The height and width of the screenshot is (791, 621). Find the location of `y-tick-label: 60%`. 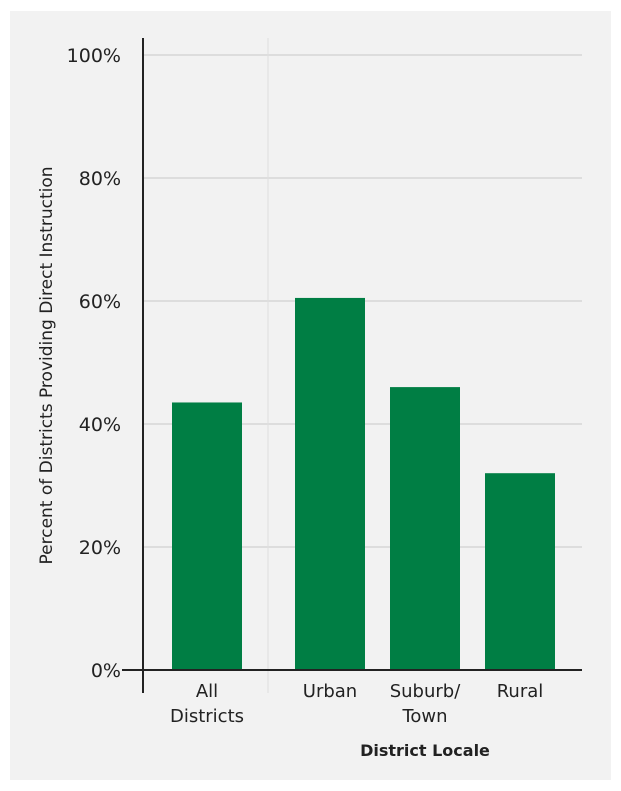

y-tick-label: 60% is located at coordinates (100, 302).